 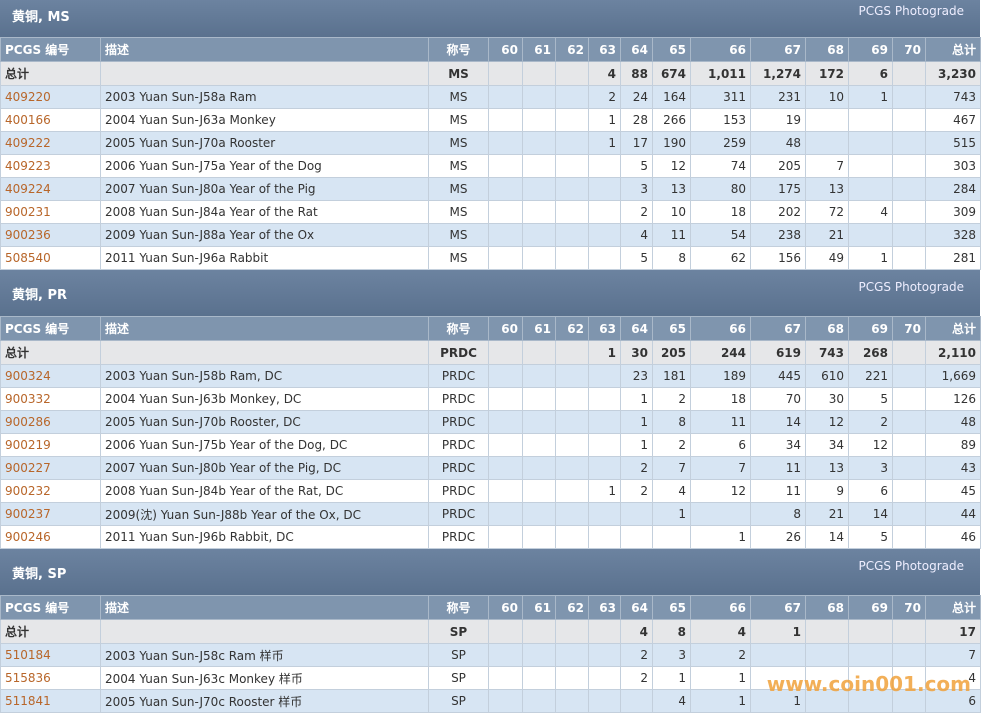 I want to click on cell: 2,110, so click(x=953, y=352).